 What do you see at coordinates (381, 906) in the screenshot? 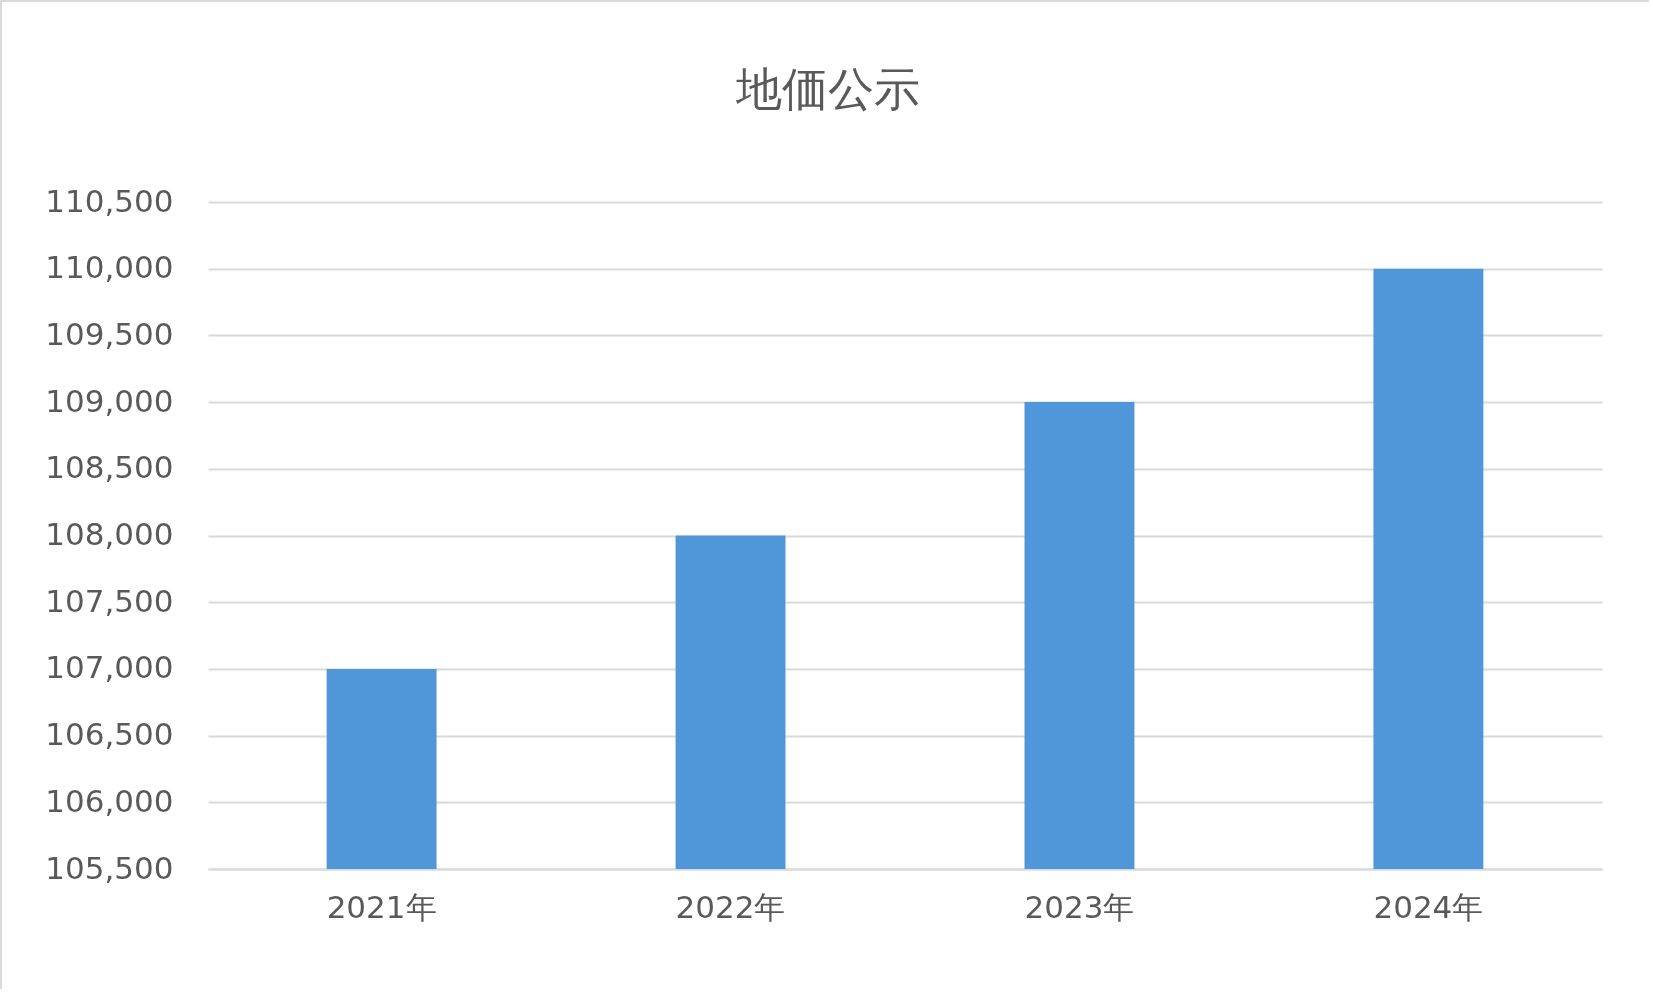
I see `x-tick-label: 2021年` at bounding box center [381, 906].